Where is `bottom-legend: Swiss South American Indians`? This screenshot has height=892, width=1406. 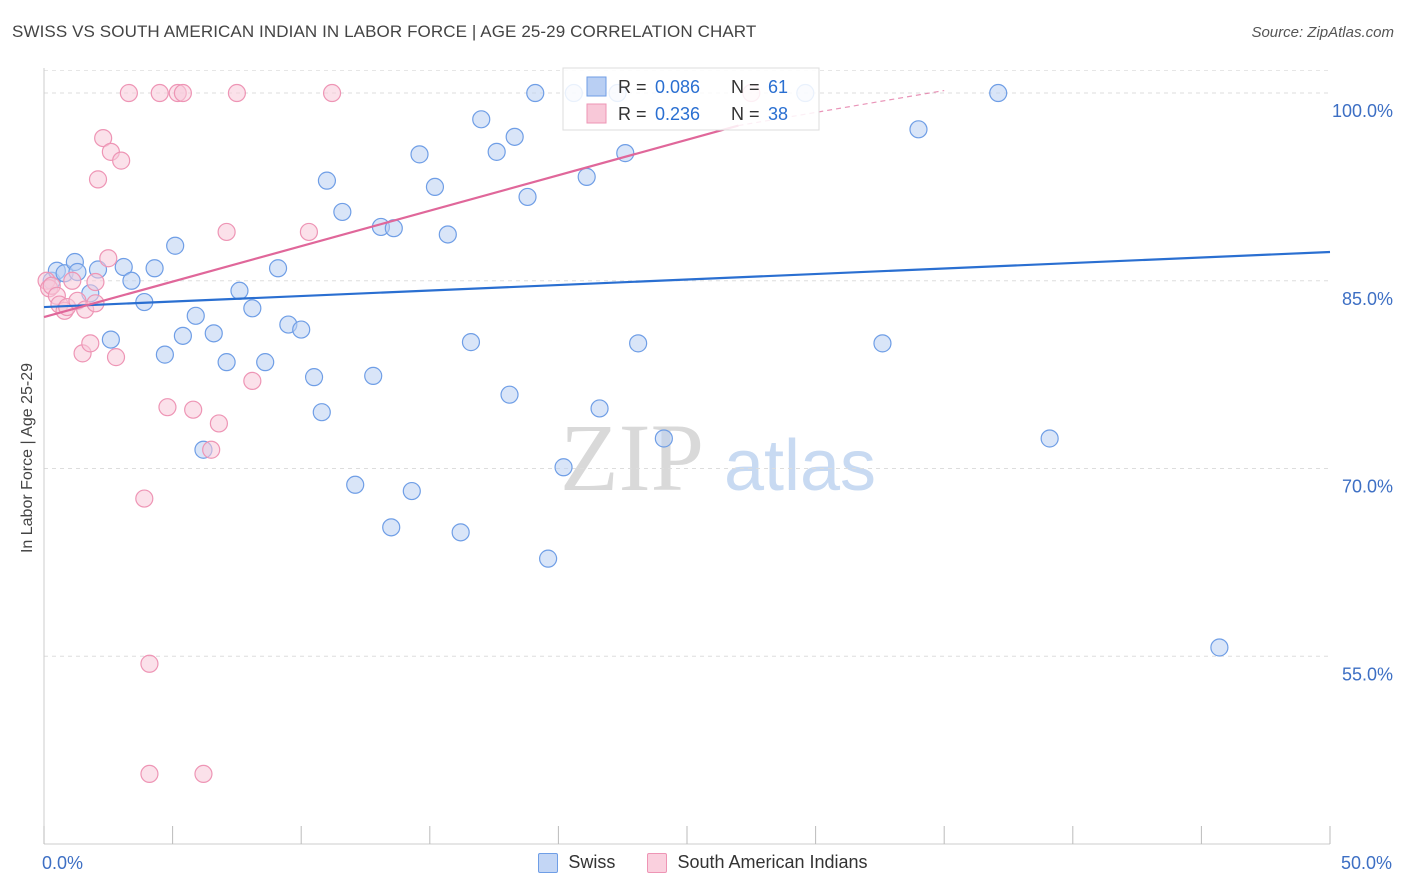
bottom-legend: Swiss South American Indians is located at coordinates (703, 862).